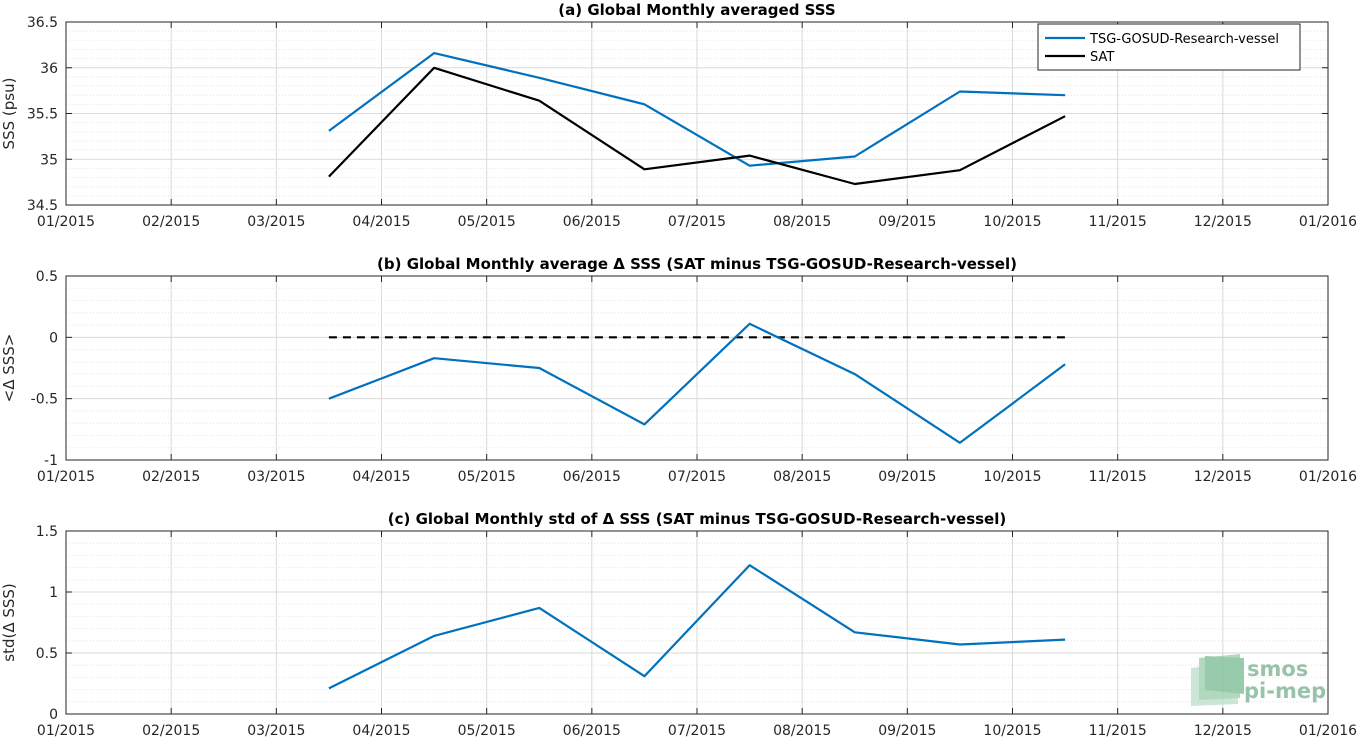 This screenshot has height=737, width=1361. What do you see at coordinates (42, 115) in the screenshot?
I see `y-tick-label: 35.5` at bounding box center [42, 115].